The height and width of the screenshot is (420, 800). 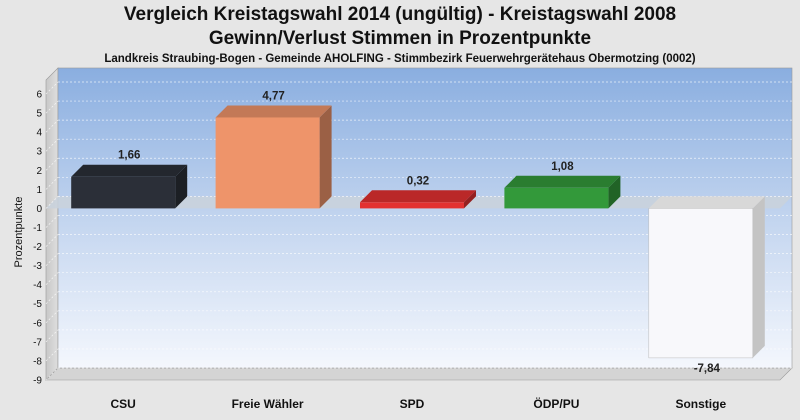 I want to click on y-tick-label: -2, so click(x=37, y=247).